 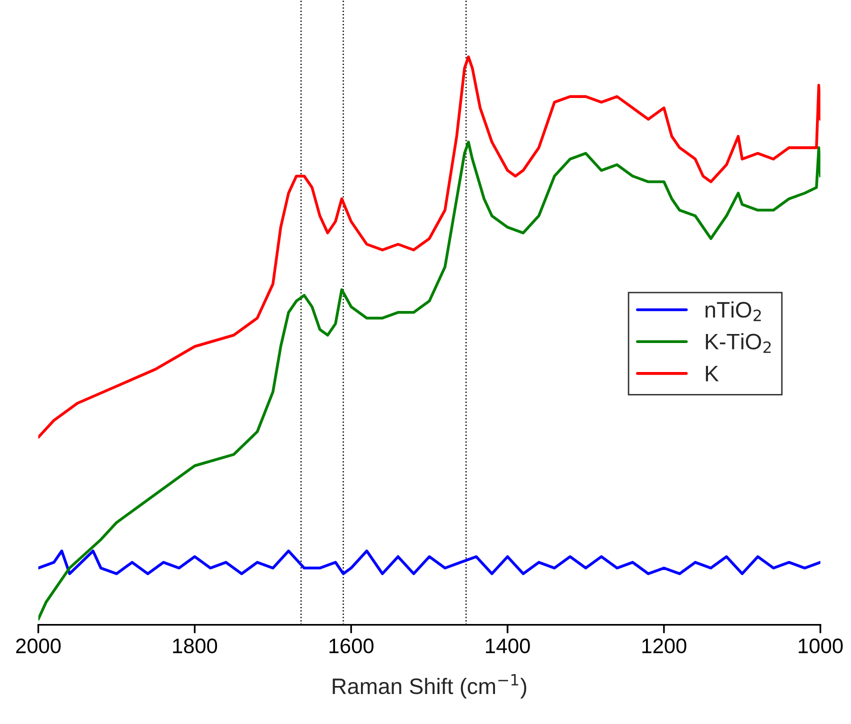 I want to click on x-tick-label: 1200, so click(x=664, y=646).